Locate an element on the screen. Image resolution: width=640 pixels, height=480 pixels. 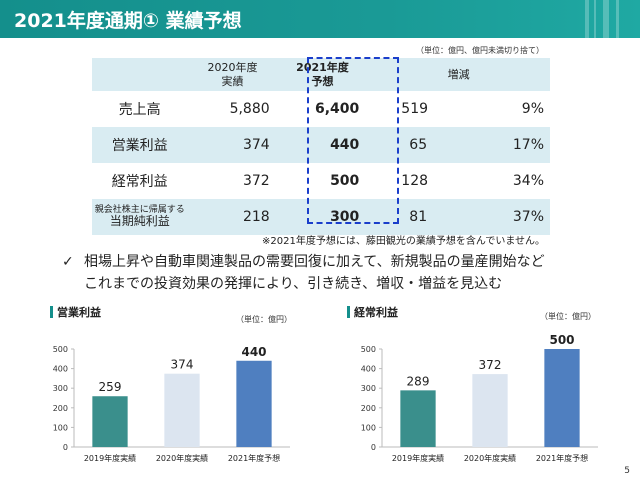
page-title: 2021年度通期① 業績予想 is located at coordinates (128, 21).